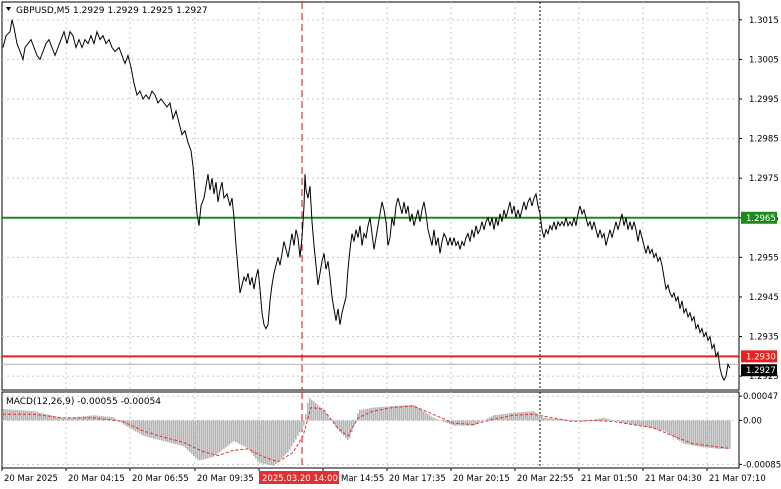 This screenshot has height=489, width=781. What do you see at coordinates (609, 479) in the screenshot?
I see `time-tick-label: 21 Mar 01:50` at bounding box center [609, 479].